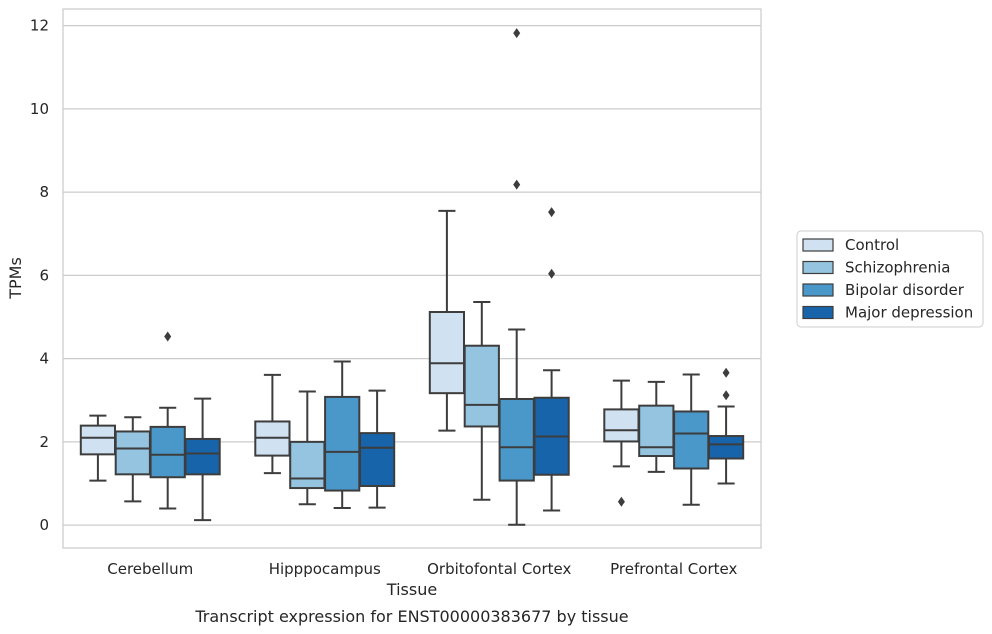 Image resolution: width=992 pixels, height=634 pixels. Describe the element at coordinates (39, 26) in the screenshot. I see `y-tick-label: 12` at that location.